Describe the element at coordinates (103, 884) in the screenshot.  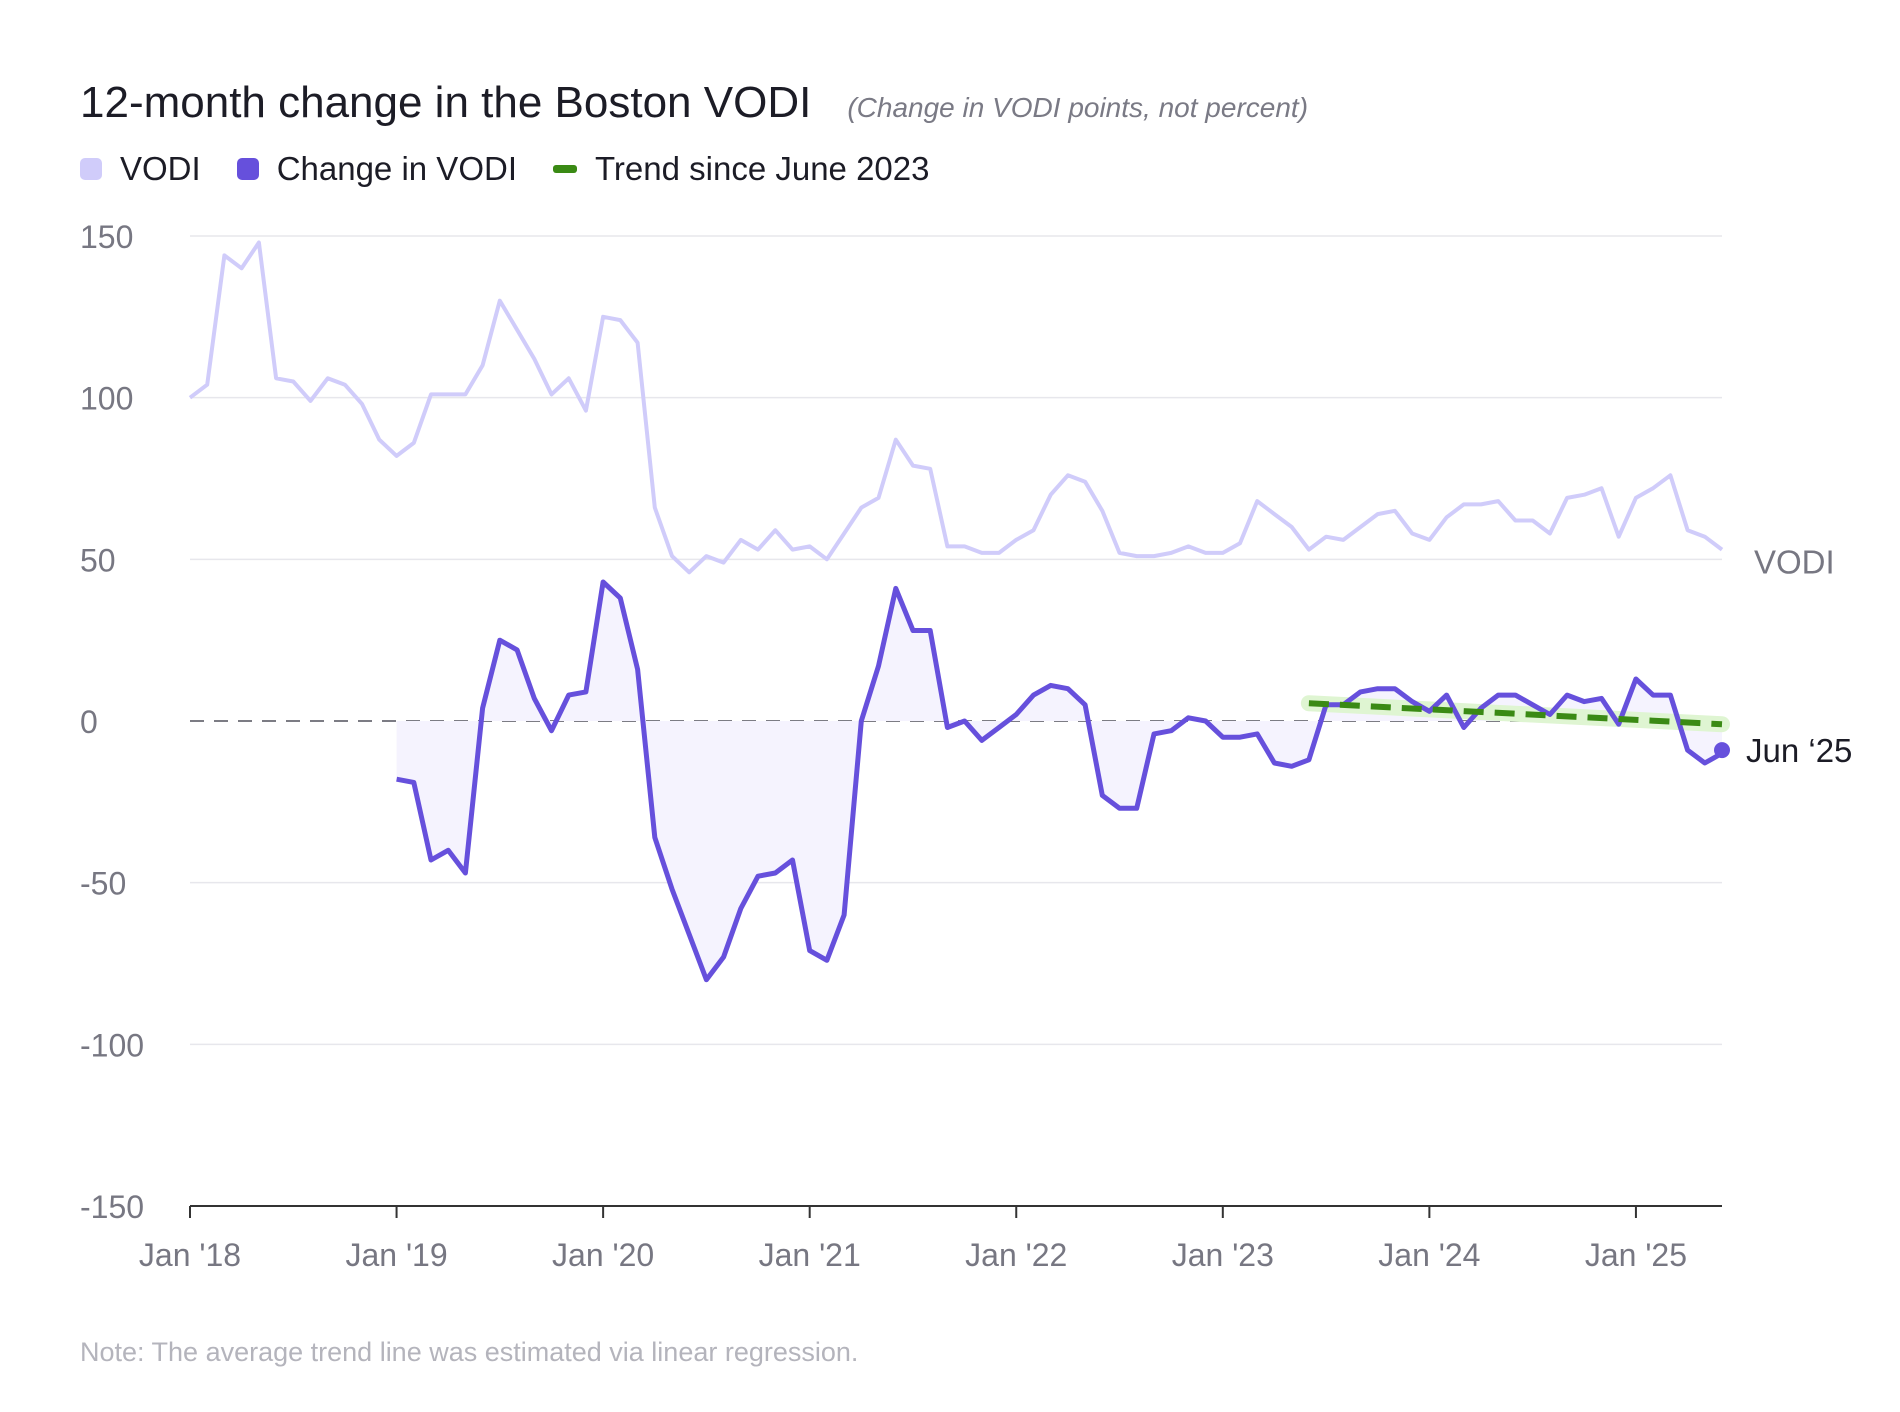
I see `y-tick-label: -50` at that location.